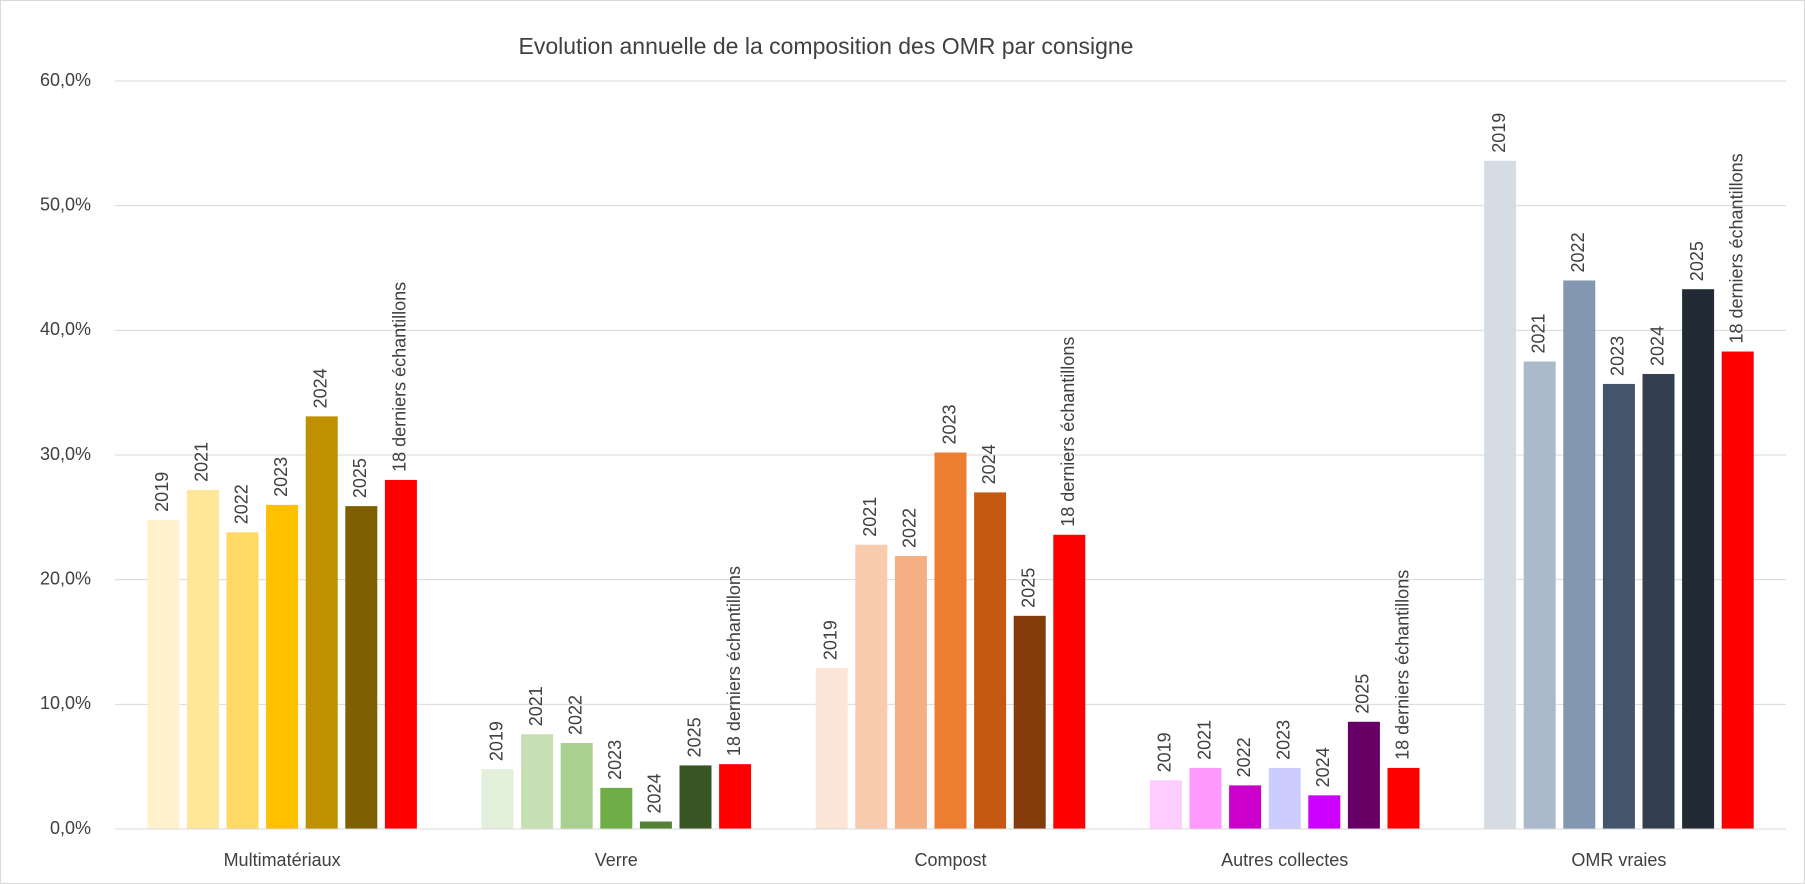 The height and width of the screenshot is (884, 1805). What do you see at coordinates (1284, 860) in the screenshot?
I see `x-tick-label: Autres collectes` at bounding box center [1284, 860].